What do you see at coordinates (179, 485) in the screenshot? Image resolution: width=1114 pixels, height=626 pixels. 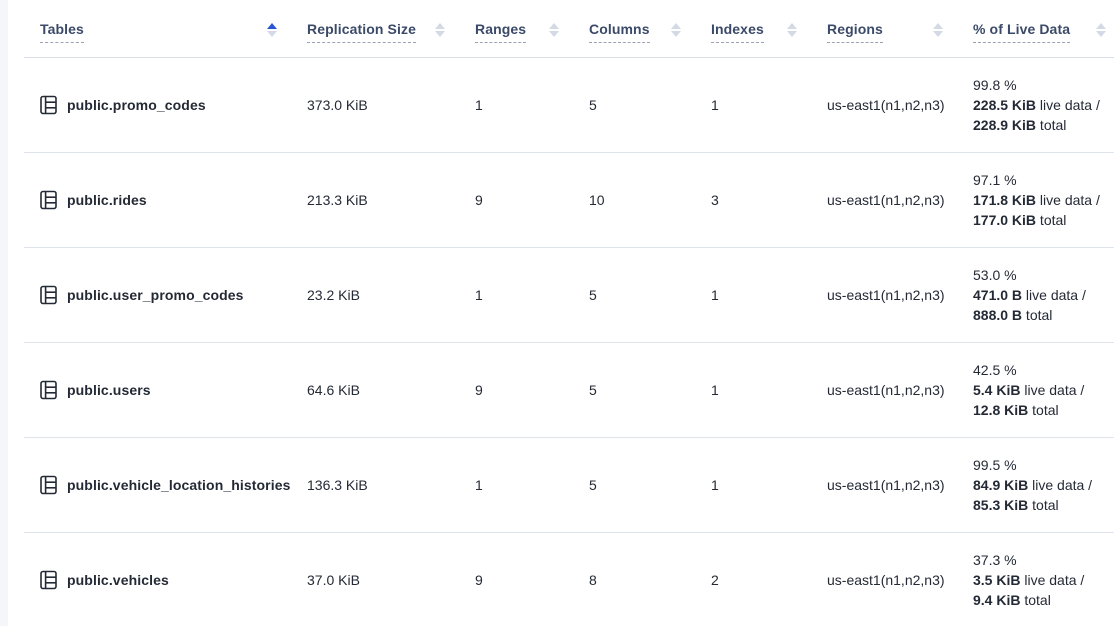 I see `table-name-link: public.vehicle_location_histories` at bounding box center [179, 485].